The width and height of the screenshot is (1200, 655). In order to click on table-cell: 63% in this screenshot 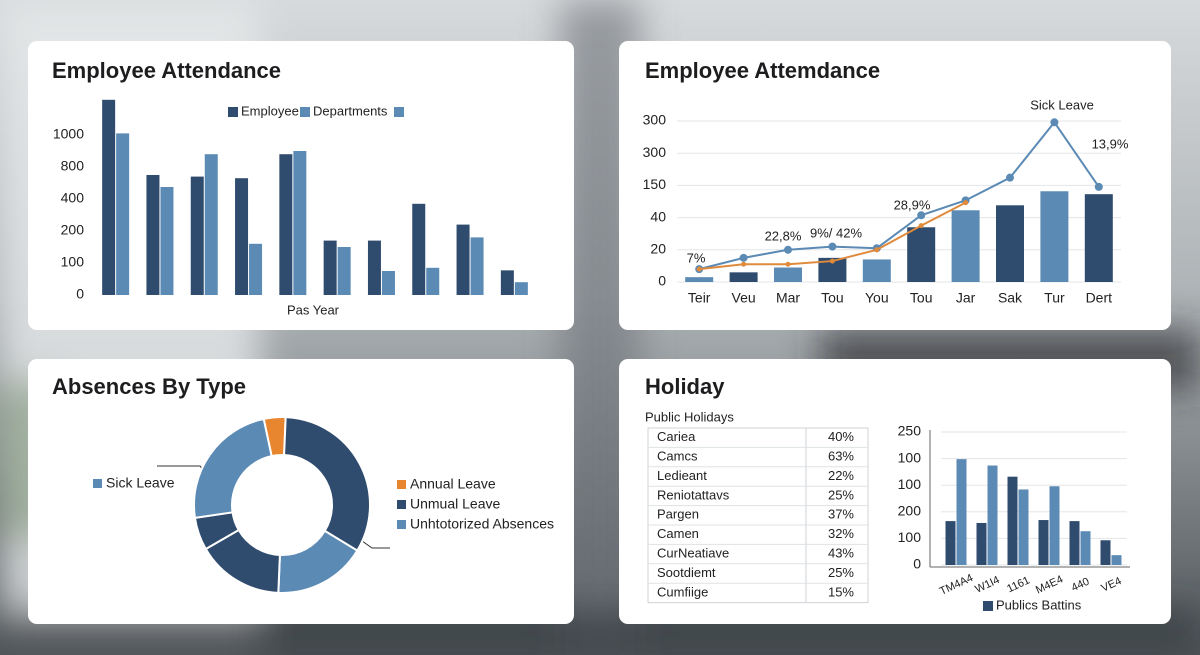, I will do `click(841, 456)`.